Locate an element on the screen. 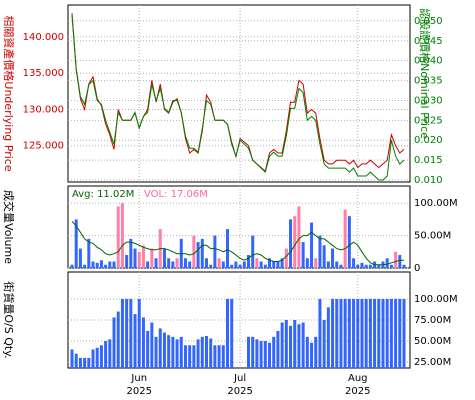 This screenshot has width=475, height=400. axis-title: 街貨量O/S Qty. is located at coordinates (9, 319).